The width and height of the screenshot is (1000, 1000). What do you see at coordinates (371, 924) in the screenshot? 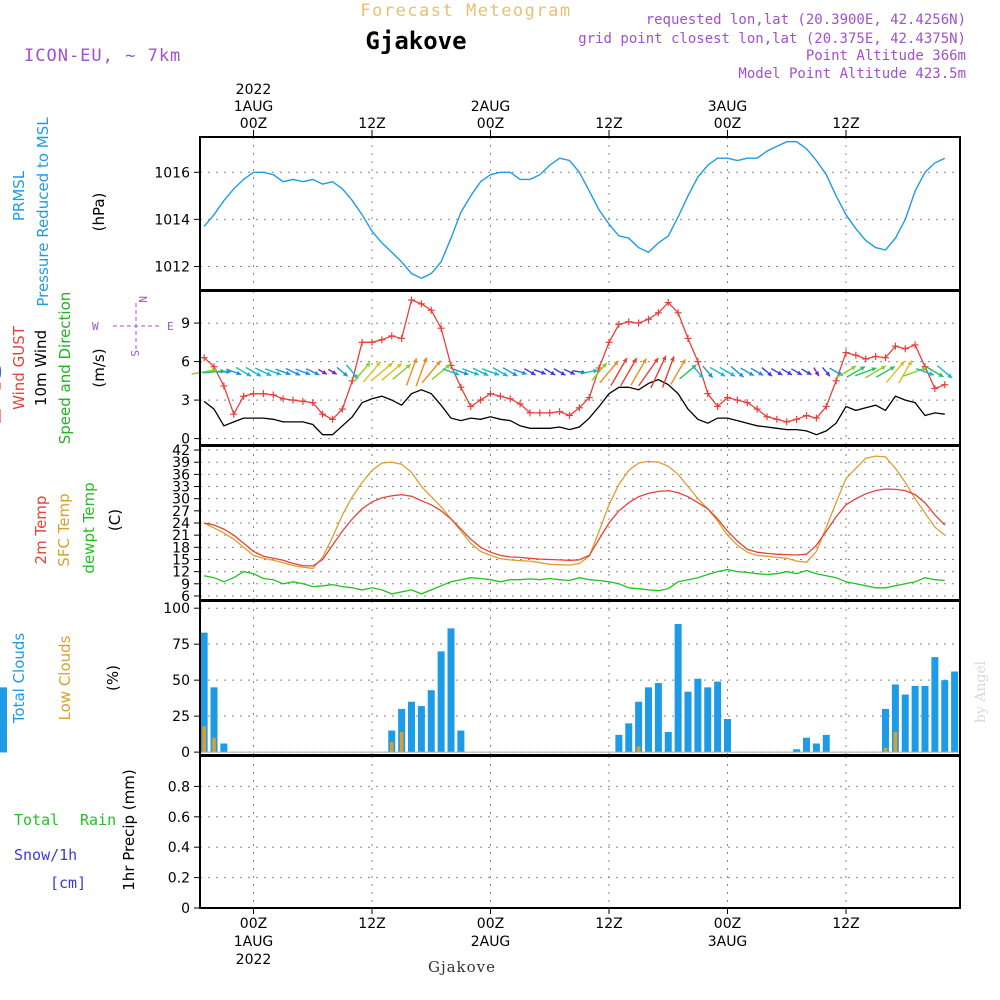
I see `bottom-time-label: 12Z` at bounding box center [371, 924].